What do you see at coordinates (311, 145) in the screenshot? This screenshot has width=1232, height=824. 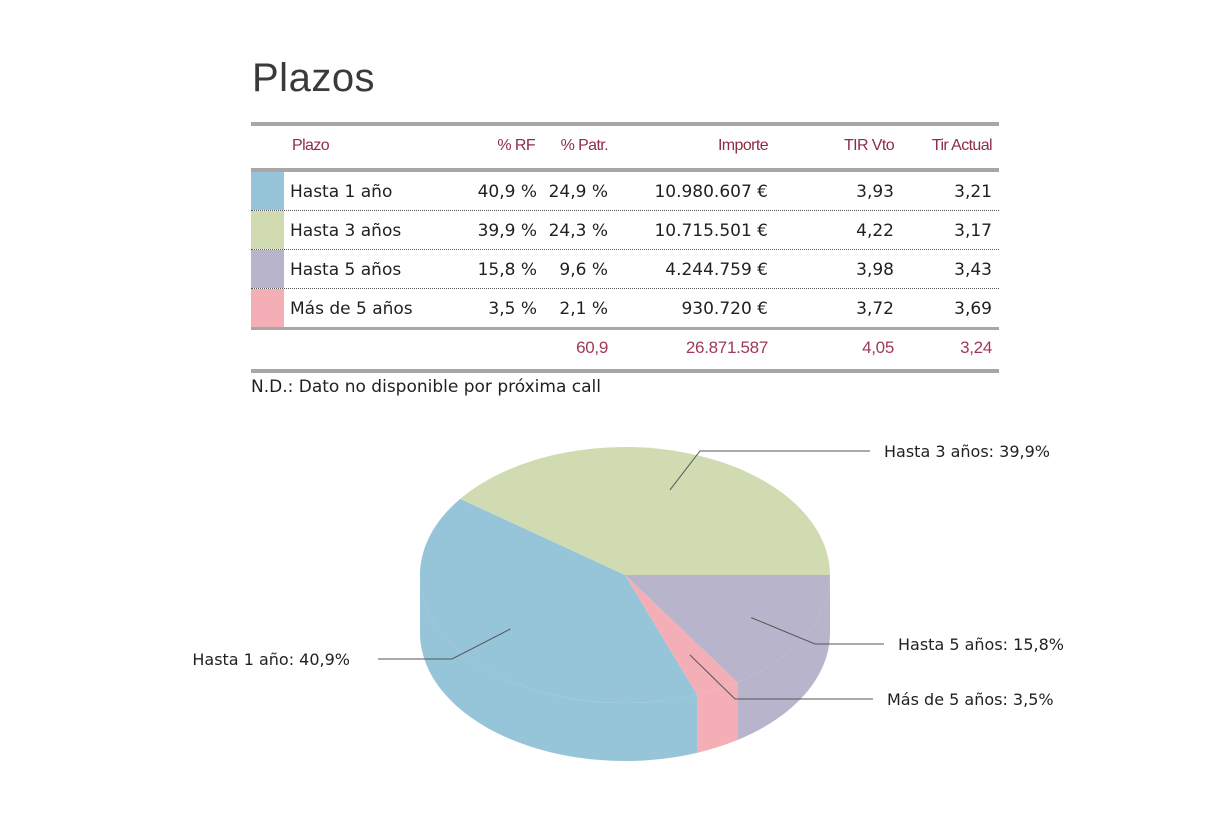 I see `header-plazo: Plazo` at bounding box center [311, 145].